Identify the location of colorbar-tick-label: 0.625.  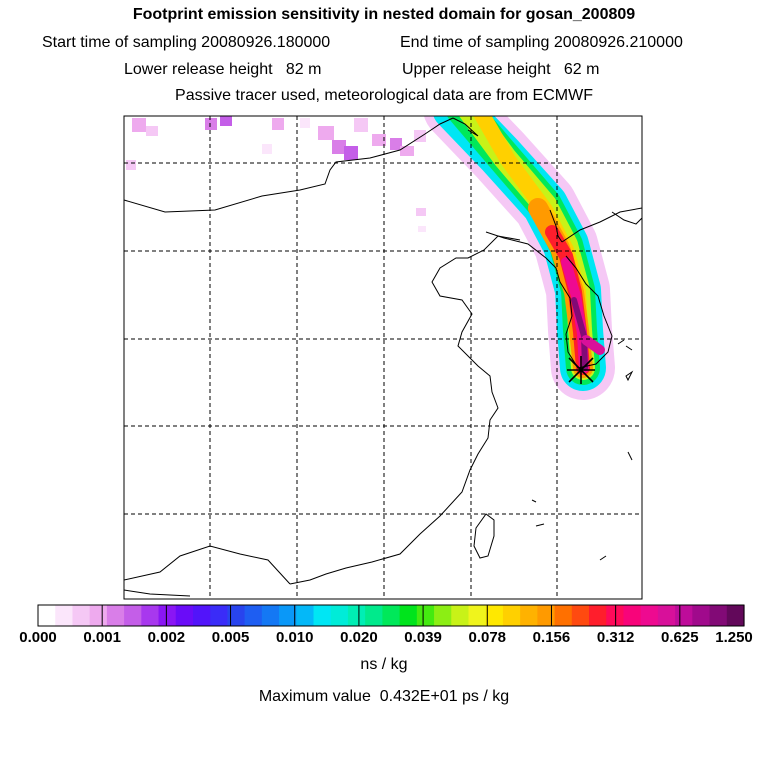
(680, 637).